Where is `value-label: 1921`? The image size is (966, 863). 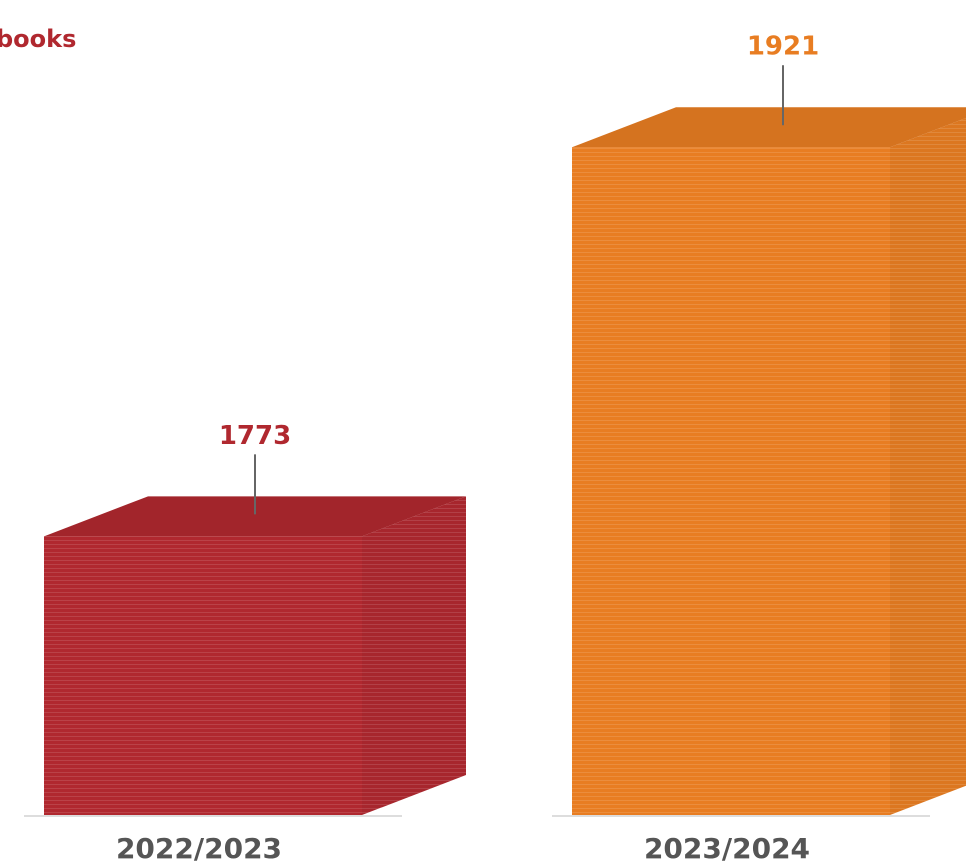 value-label: 1921 is located at coordinates (783, 47).